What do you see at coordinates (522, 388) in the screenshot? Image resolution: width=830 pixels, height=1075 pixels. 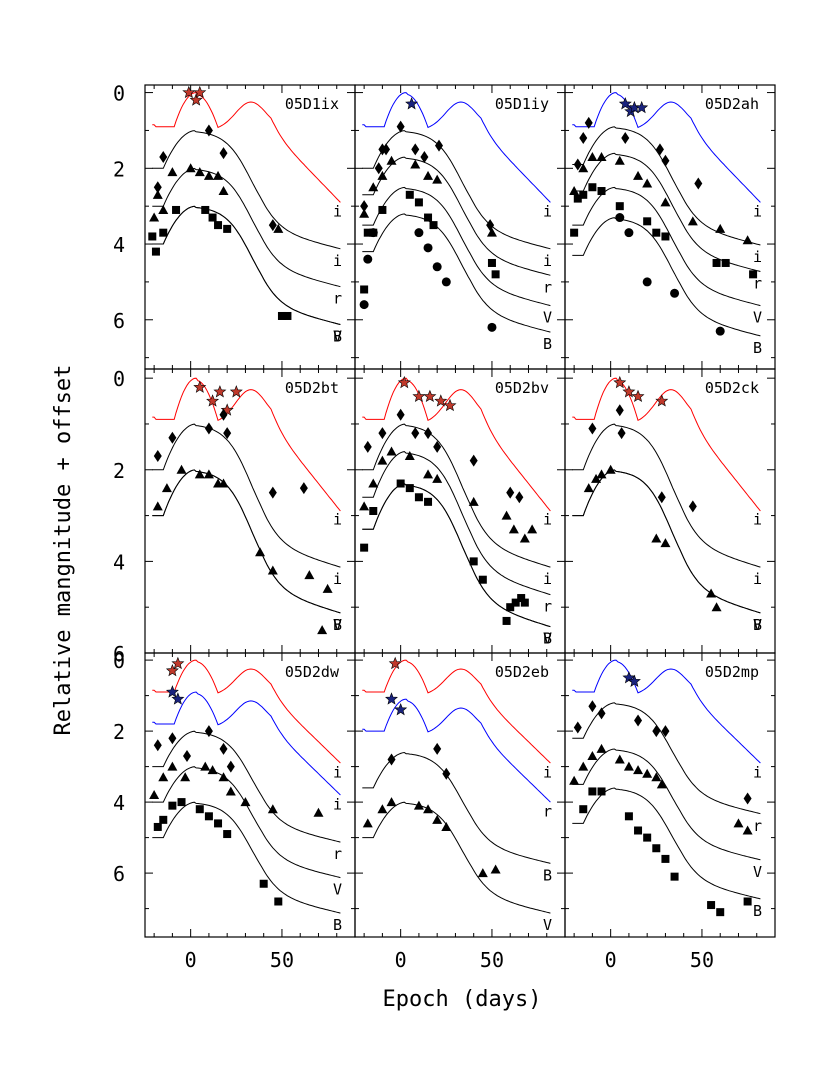 I see `panel-title: 05D2bv` at bounding box center [522, 388].